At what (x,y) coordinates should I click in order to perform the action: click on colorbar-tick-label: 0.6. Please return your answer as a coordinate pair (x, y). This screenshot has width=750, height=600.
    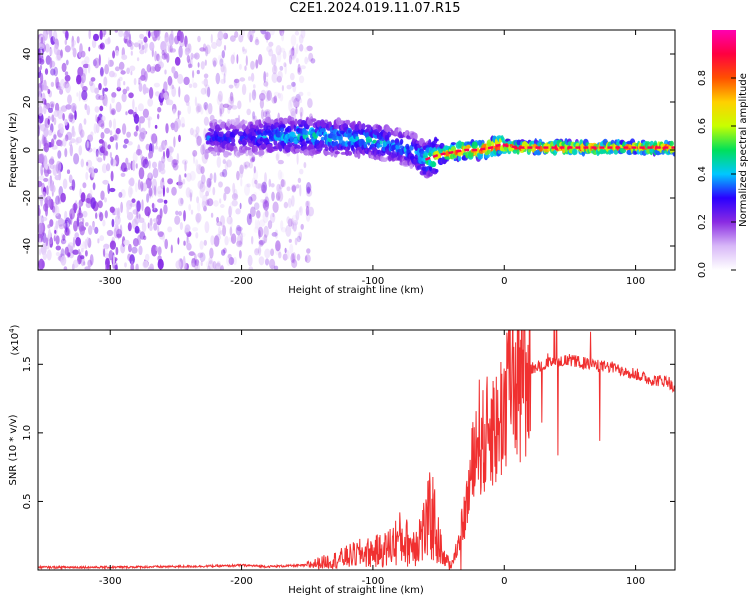
    Looking at the image, I should click on (702, 126).